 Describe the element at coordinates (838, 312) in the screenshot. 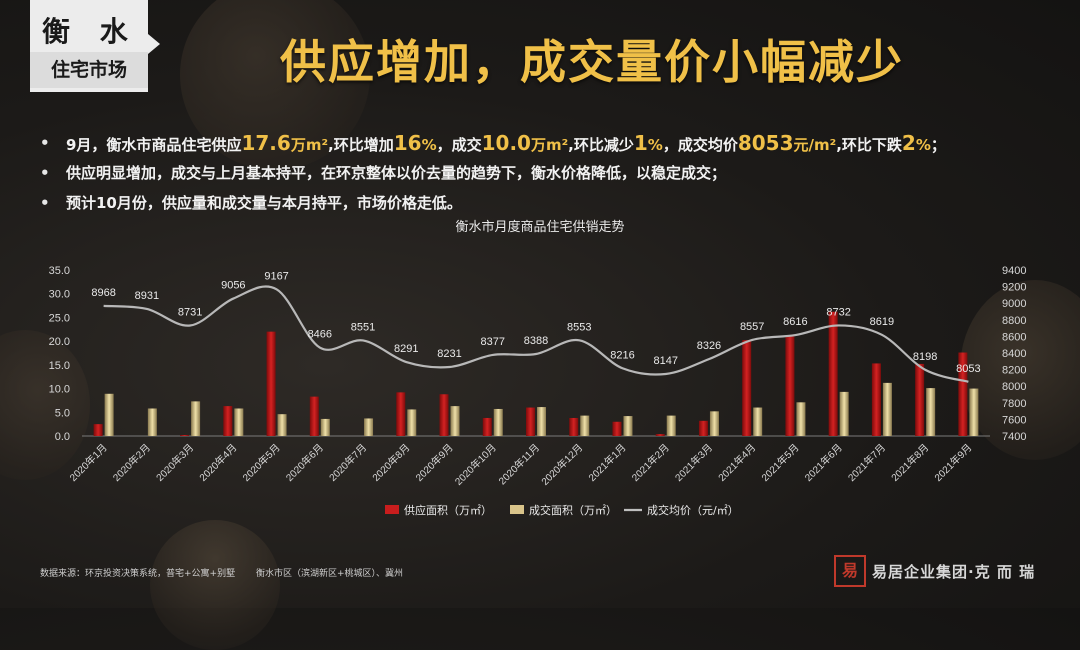

I see `price-data-label: 8732` at that location.